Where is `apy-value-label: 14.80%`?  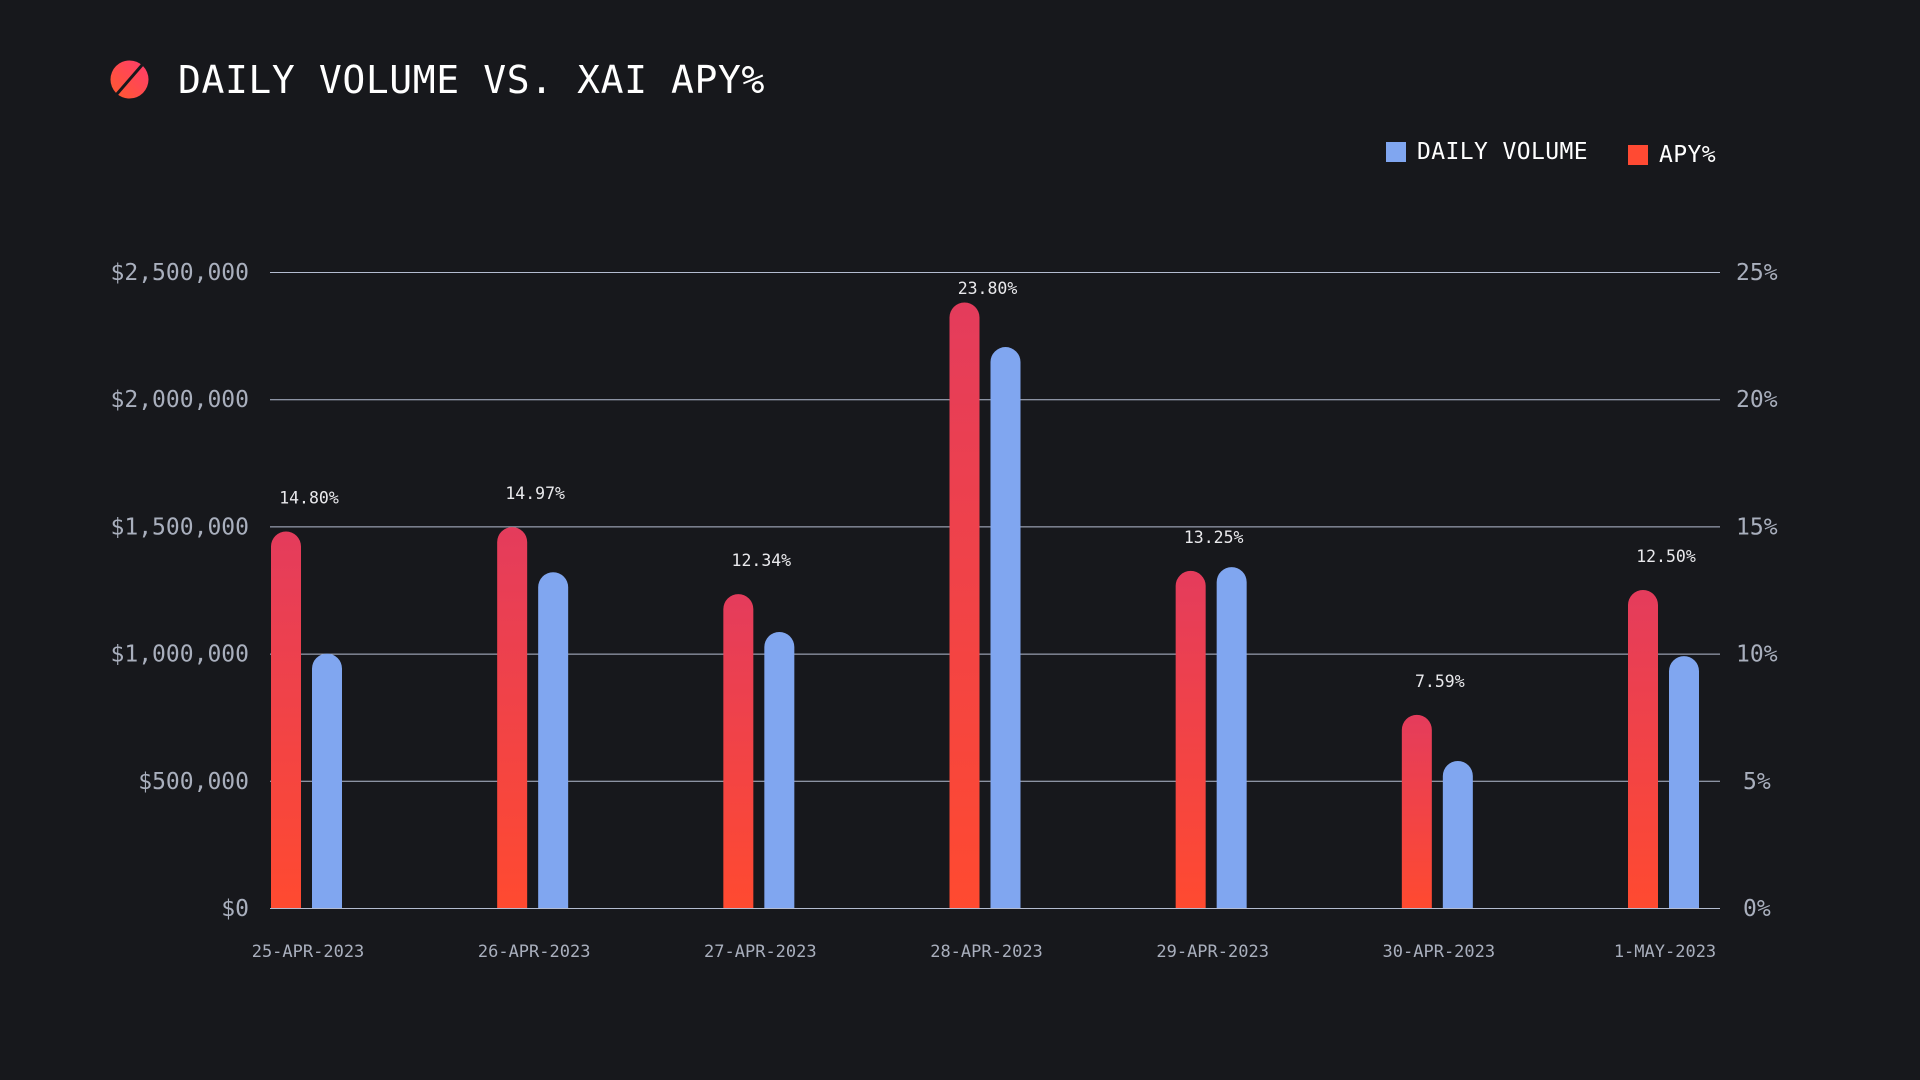
apy-value-label: 14.80% is located at coordinates (309, 497).